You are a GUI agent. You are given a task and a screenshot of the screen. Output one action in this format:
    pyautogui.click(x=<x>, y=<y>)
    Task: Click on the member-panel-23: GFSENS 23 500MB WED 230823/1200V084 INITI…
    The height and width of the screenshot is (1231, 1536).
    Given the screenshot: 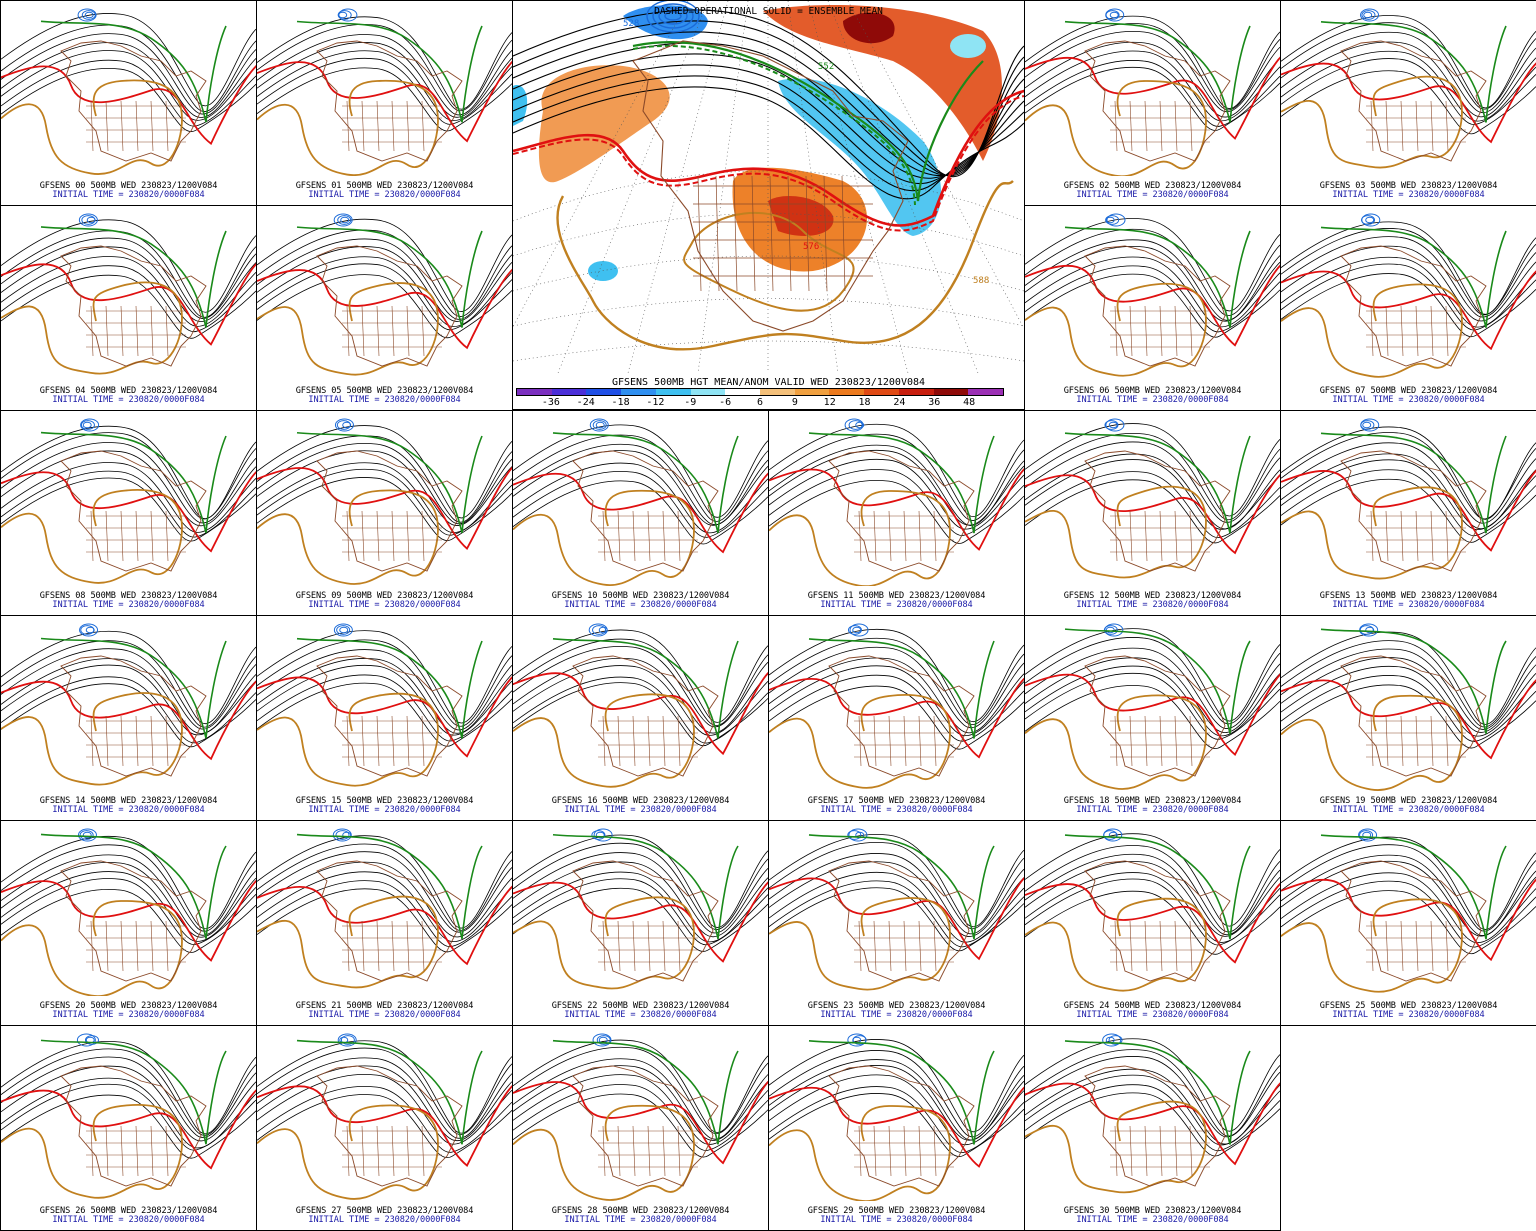 What is the action you would take?
    pyautogui.click(x=896, y=923)
    